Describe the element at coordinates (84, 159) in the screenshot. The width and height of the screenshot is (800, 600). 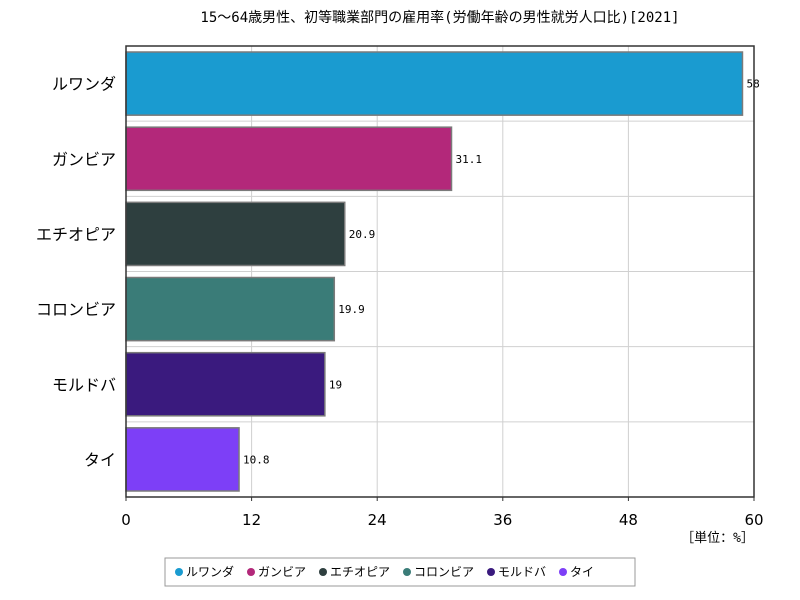
I see `category-label: ガンビア` at that location.